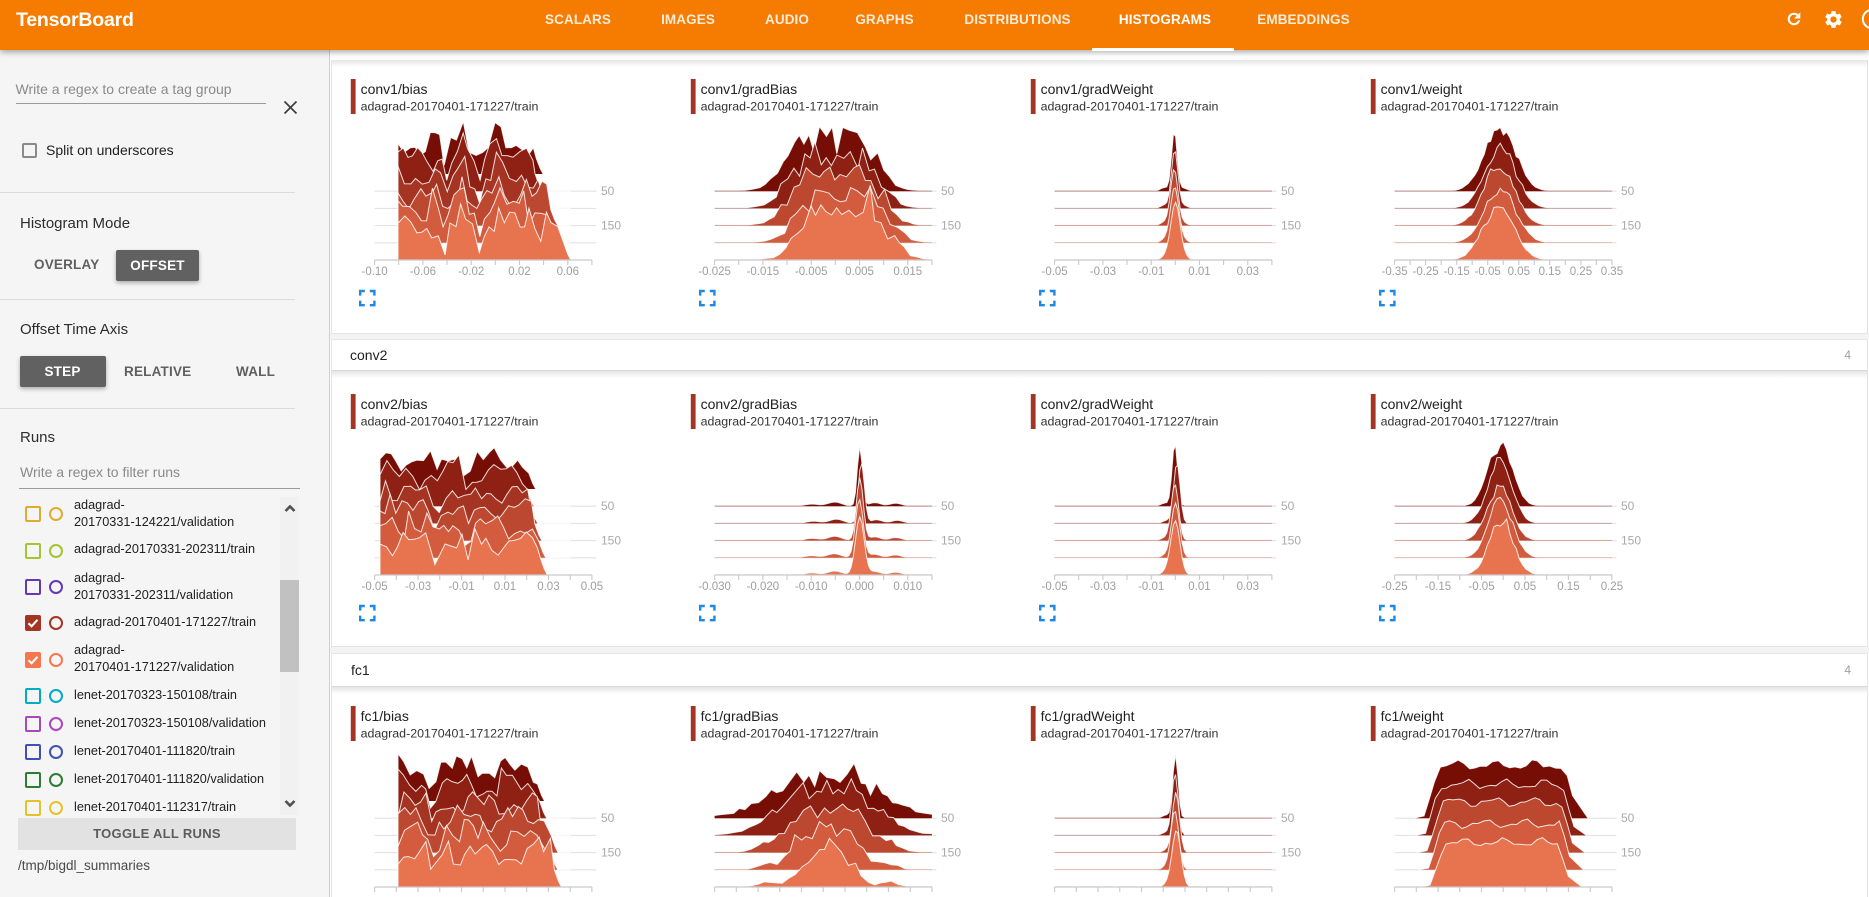  Describe the element at coordinates (1097, 404) in the screenshot. I see `svg-text: conv2/gradWeight` at that location.